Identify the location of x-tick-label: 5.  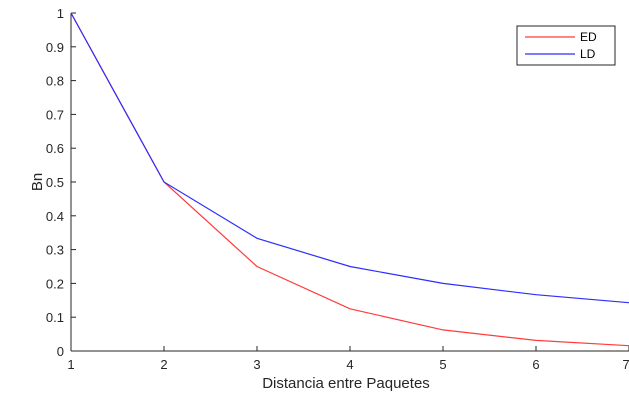
(442, 364).